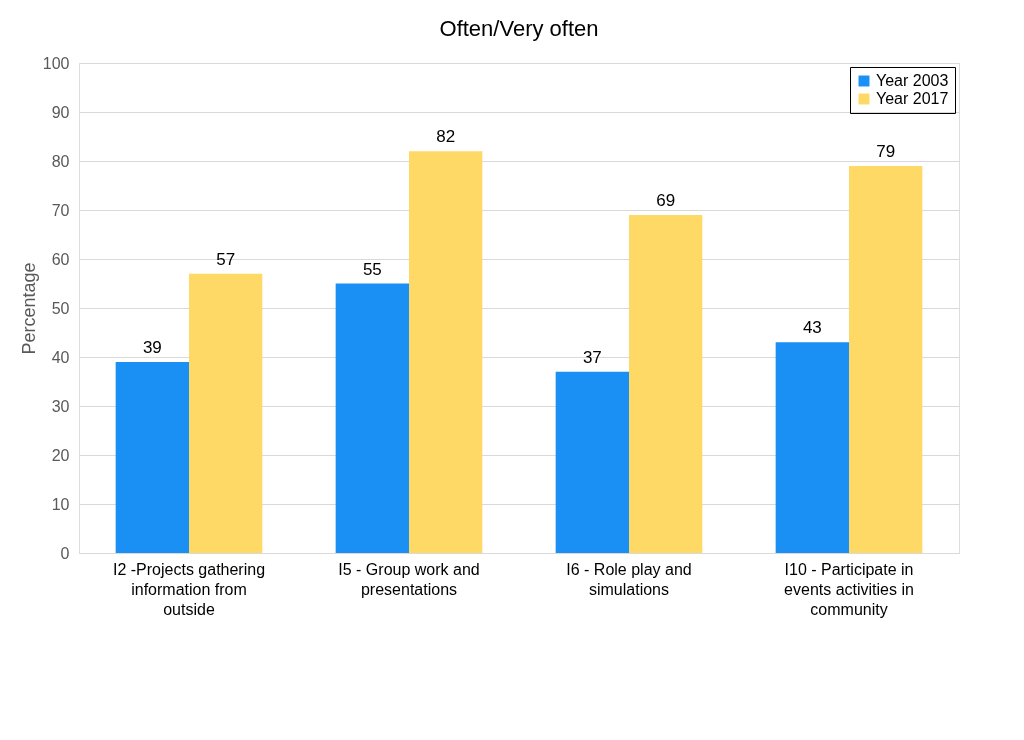 This screenshot has width=1024, height=740. Describe the element at coordinates (912, 80) in the screenshot. I see `legend-label: Year 2003` at that location.